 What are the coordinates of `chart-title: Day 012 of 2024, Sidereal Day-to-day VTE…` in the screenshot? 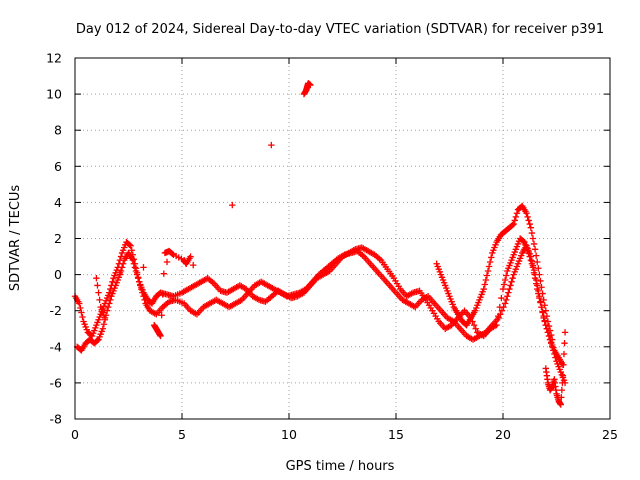 It's located at (340, 29).